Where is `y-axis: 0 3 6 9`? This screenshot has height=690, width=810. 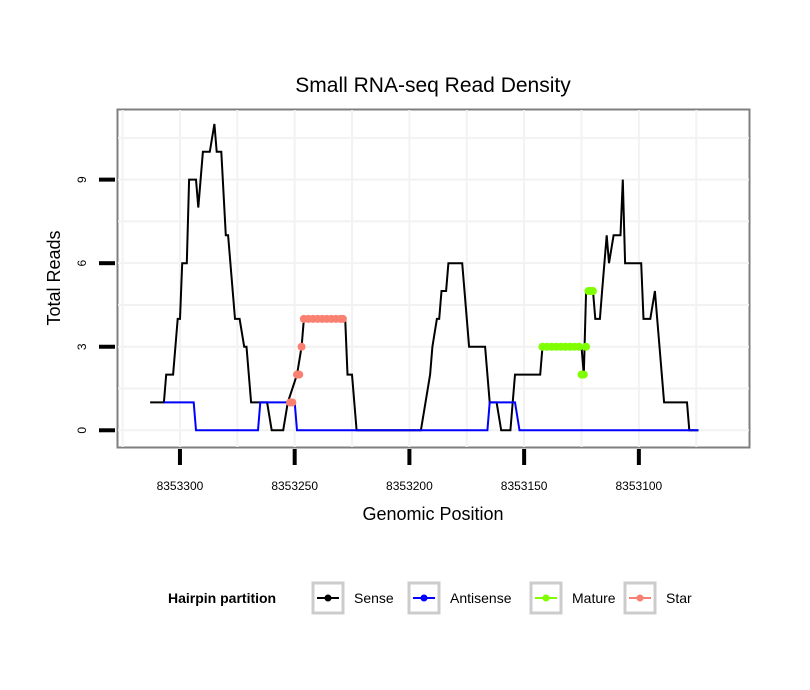 y-axis: 0 3 6 9 is located at coordinates (95, 305).